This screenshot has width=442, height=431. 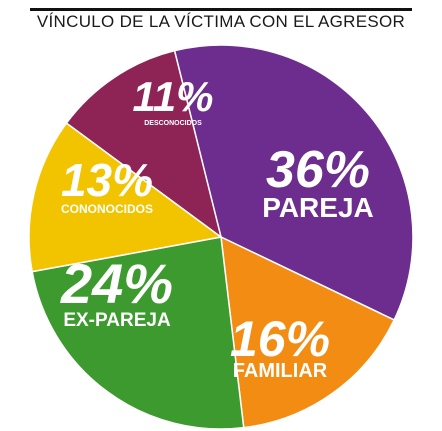 What do you see at coordinates (173, 123) in the screenshot?
I see `category-label-desconocidos: DESCONOCIDOS` at bounding box center [173, 123].